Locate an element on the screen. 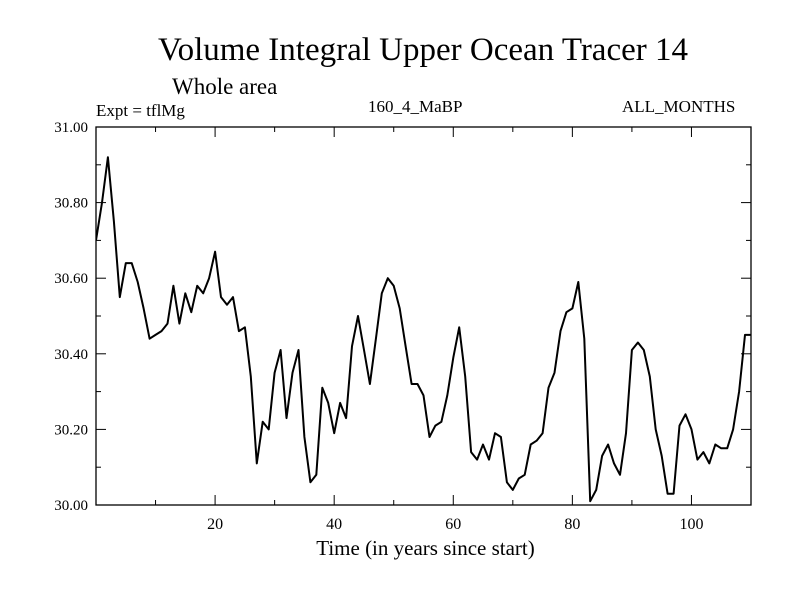 The height and width of the screenshot is (600, 800). y-tick-label: 30.00 is located at coordinates (71, 506).